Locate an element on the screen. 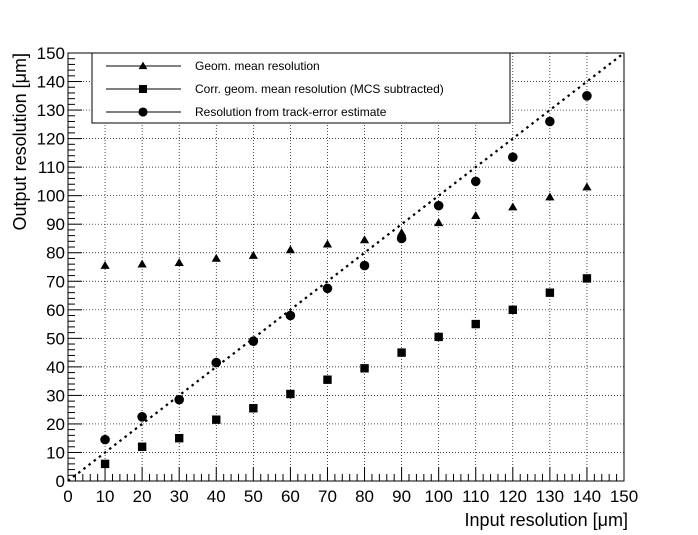  legend-square-marker is located at coordinates (143, 89).